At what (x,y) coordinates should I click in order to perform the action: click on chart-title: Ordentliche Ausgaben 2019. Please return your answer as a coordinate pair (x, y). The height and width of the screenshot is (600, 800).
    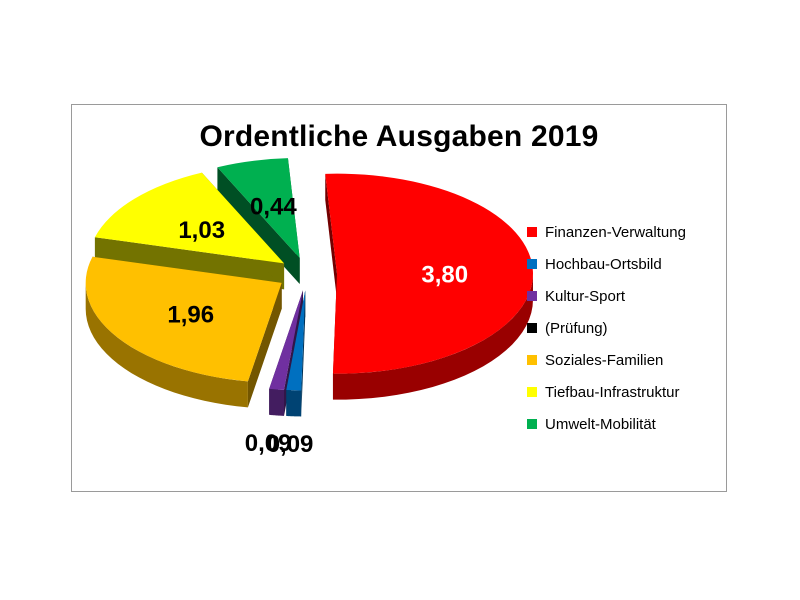
    Looking at the image, I should click on (399, 136).